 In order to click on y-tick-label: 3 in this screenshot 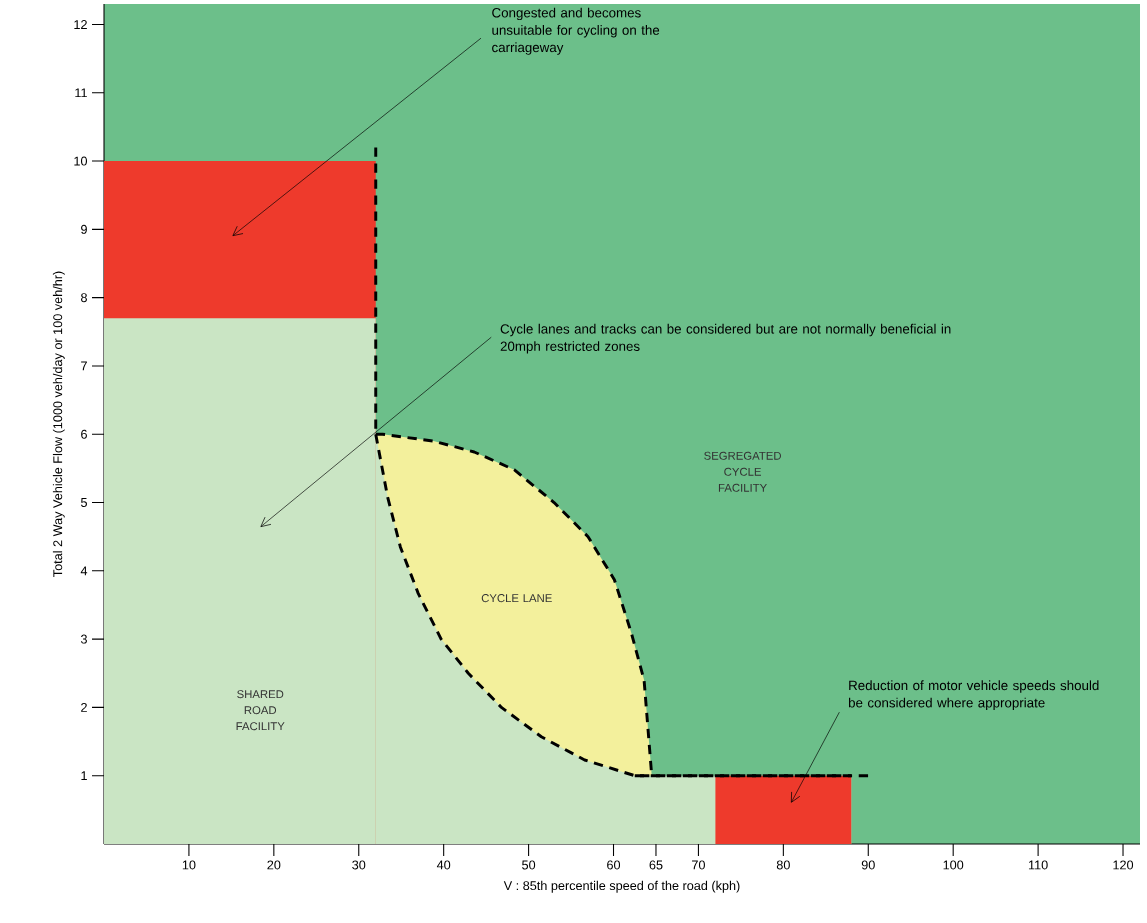, I will do `click(83, 639)`.